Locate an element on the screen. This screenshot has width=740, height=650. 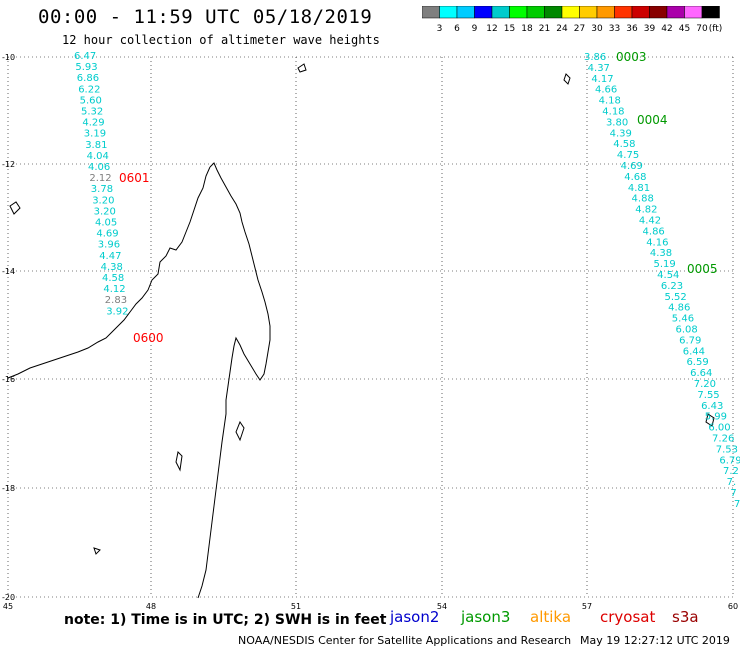
swh-label: 6.43 is located at coordinates (712, 406).